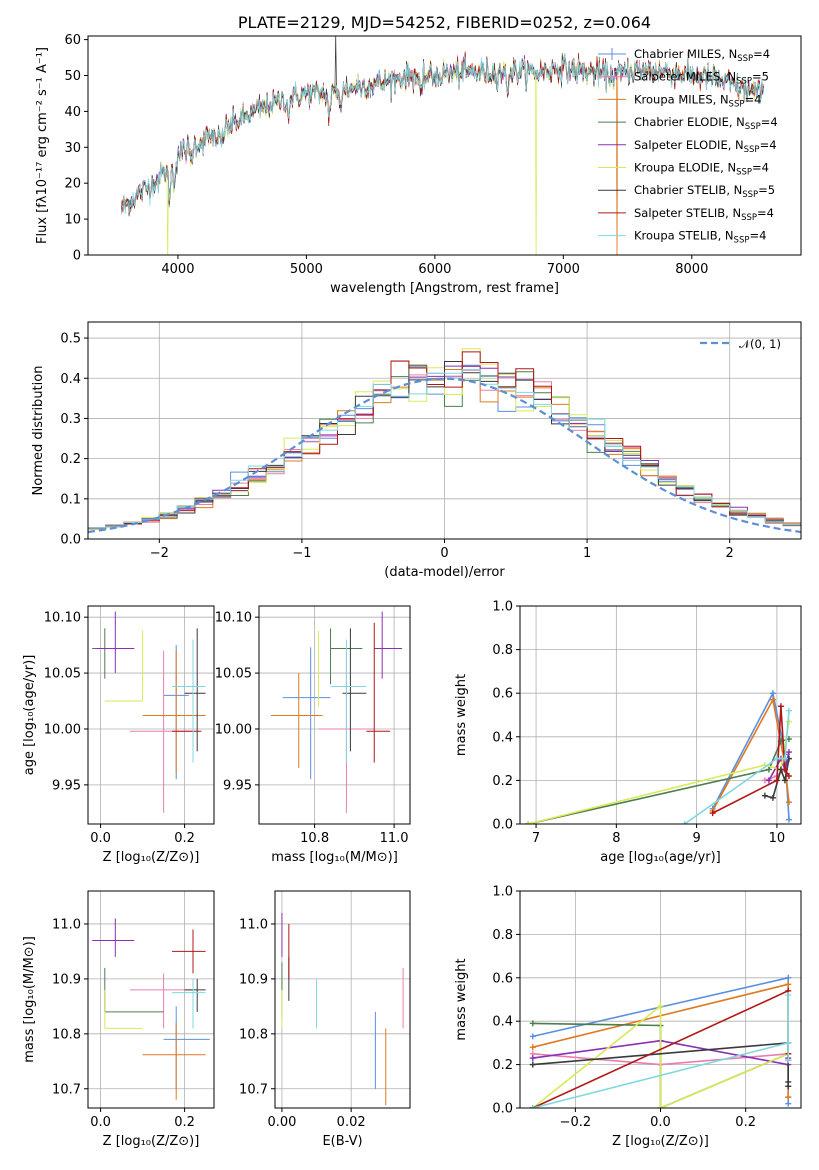 The image size is (819, 1170). I want to click on x-tick-label: 10.8, so click(314, 838).